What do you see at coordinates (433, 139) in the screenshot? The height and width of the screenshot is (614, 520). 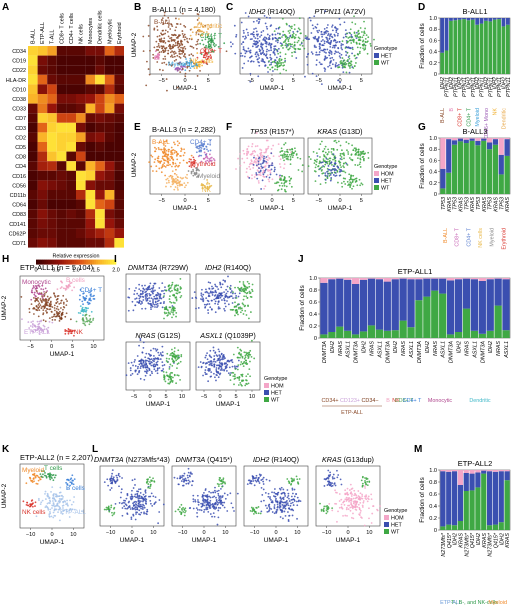 I see `y-tick-label: 1.0` at bounding box center [433, 139].